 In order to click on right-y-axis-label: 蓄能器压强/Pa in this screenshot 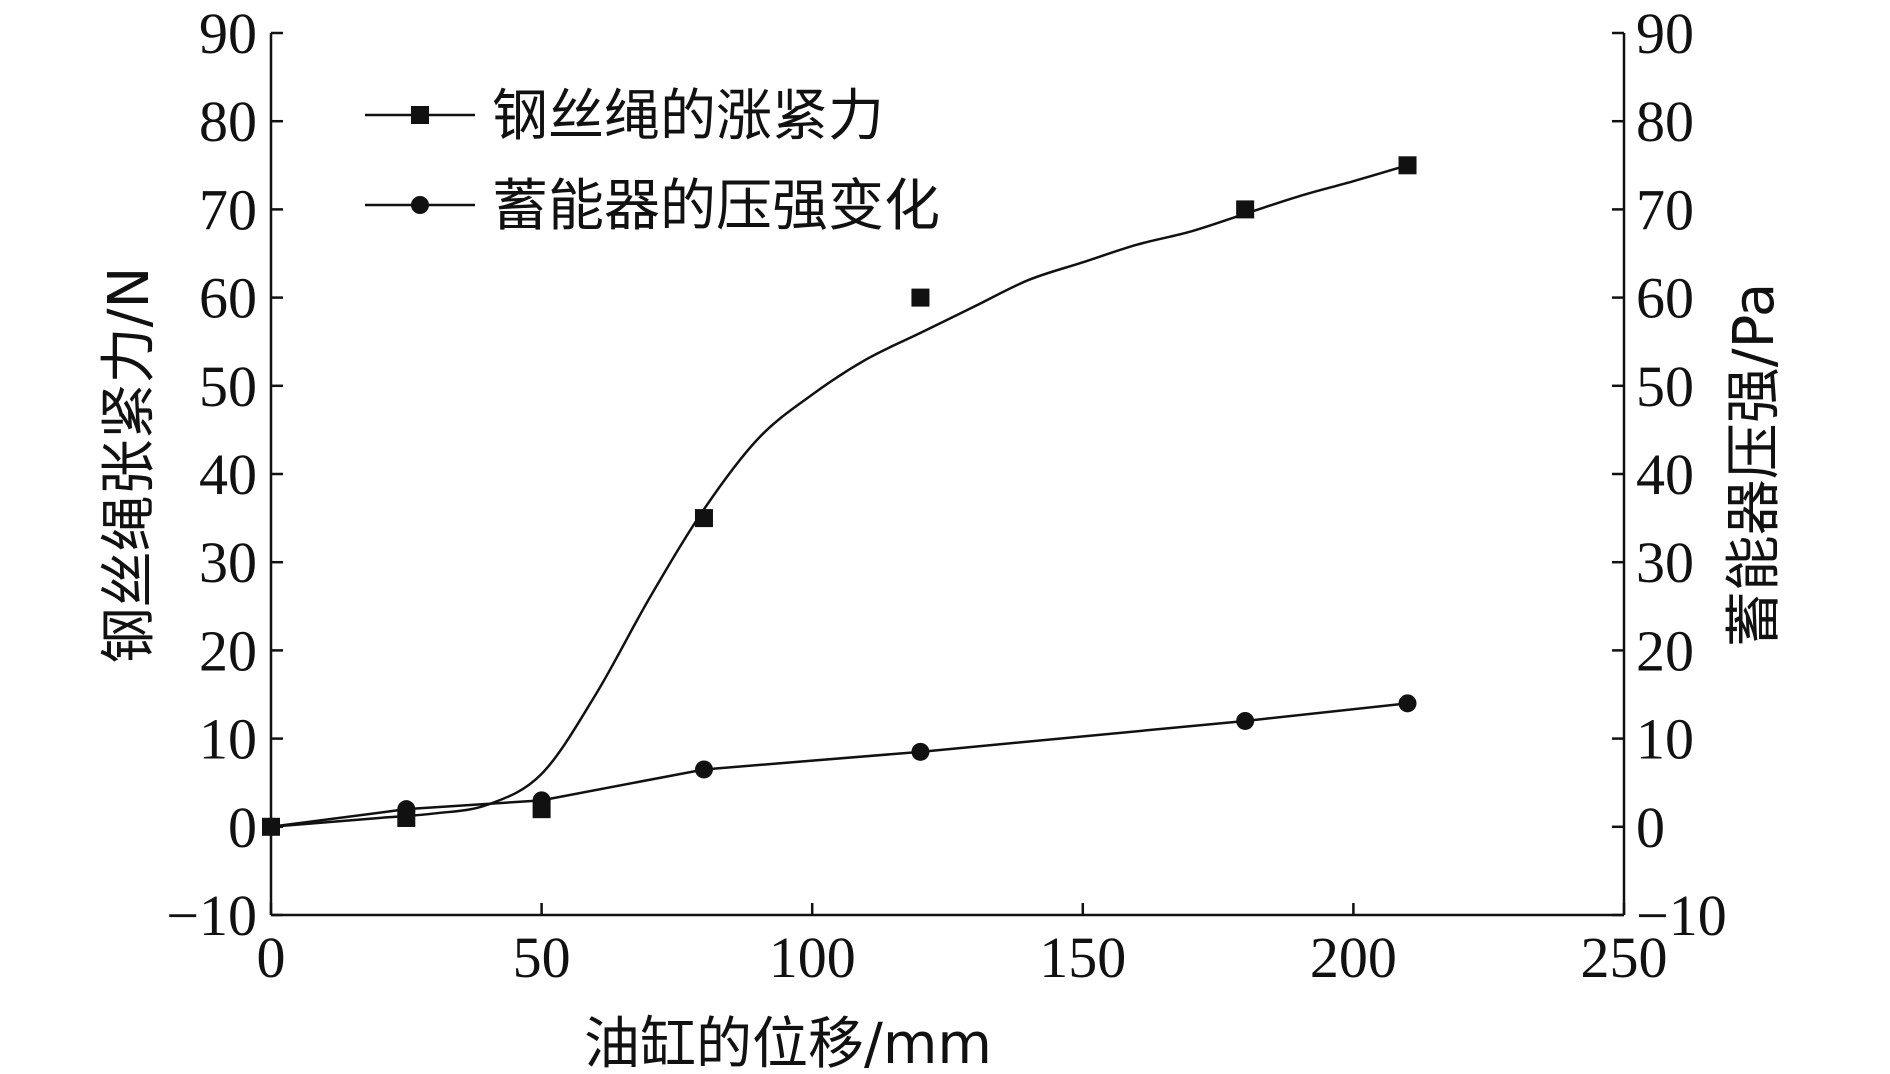, I will do `click(1754, 465)`.